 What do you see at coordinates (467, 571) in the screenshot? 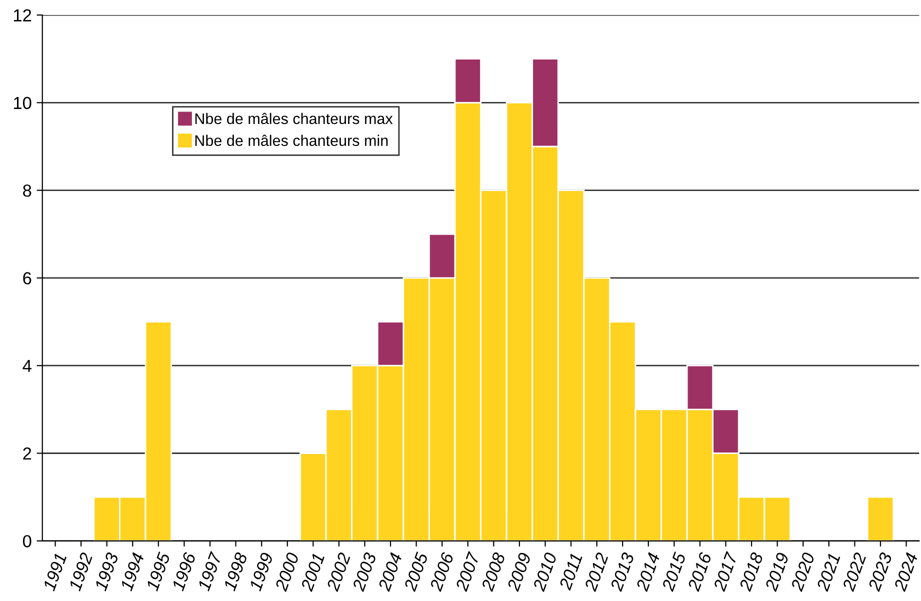
I see `x-tick-label: 2007` at bounding box center [467, 571].